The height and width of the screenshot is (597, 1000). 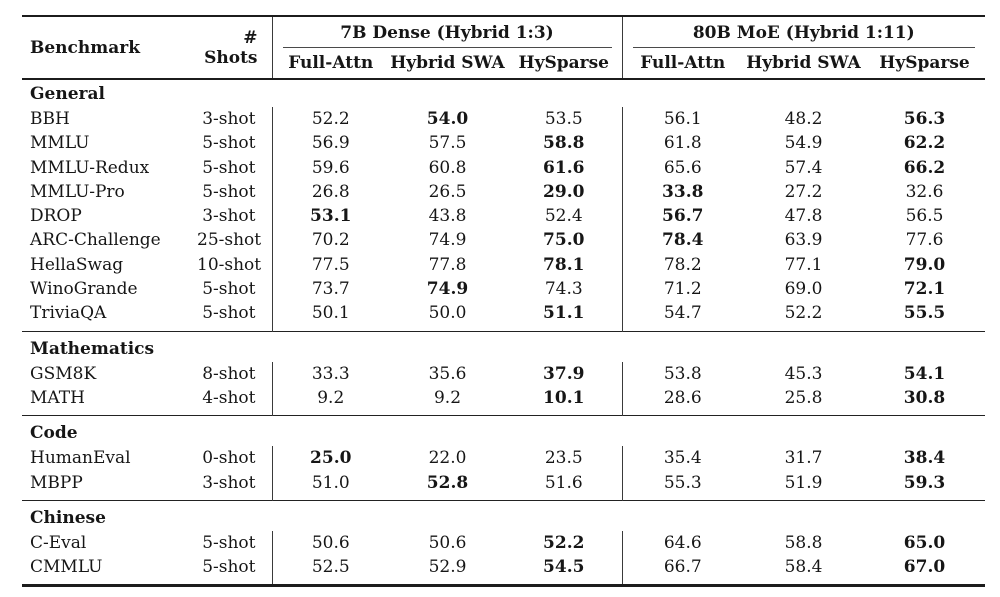 I want to click on benchmark-cell: HumanEval, so click(x=80, y=458).